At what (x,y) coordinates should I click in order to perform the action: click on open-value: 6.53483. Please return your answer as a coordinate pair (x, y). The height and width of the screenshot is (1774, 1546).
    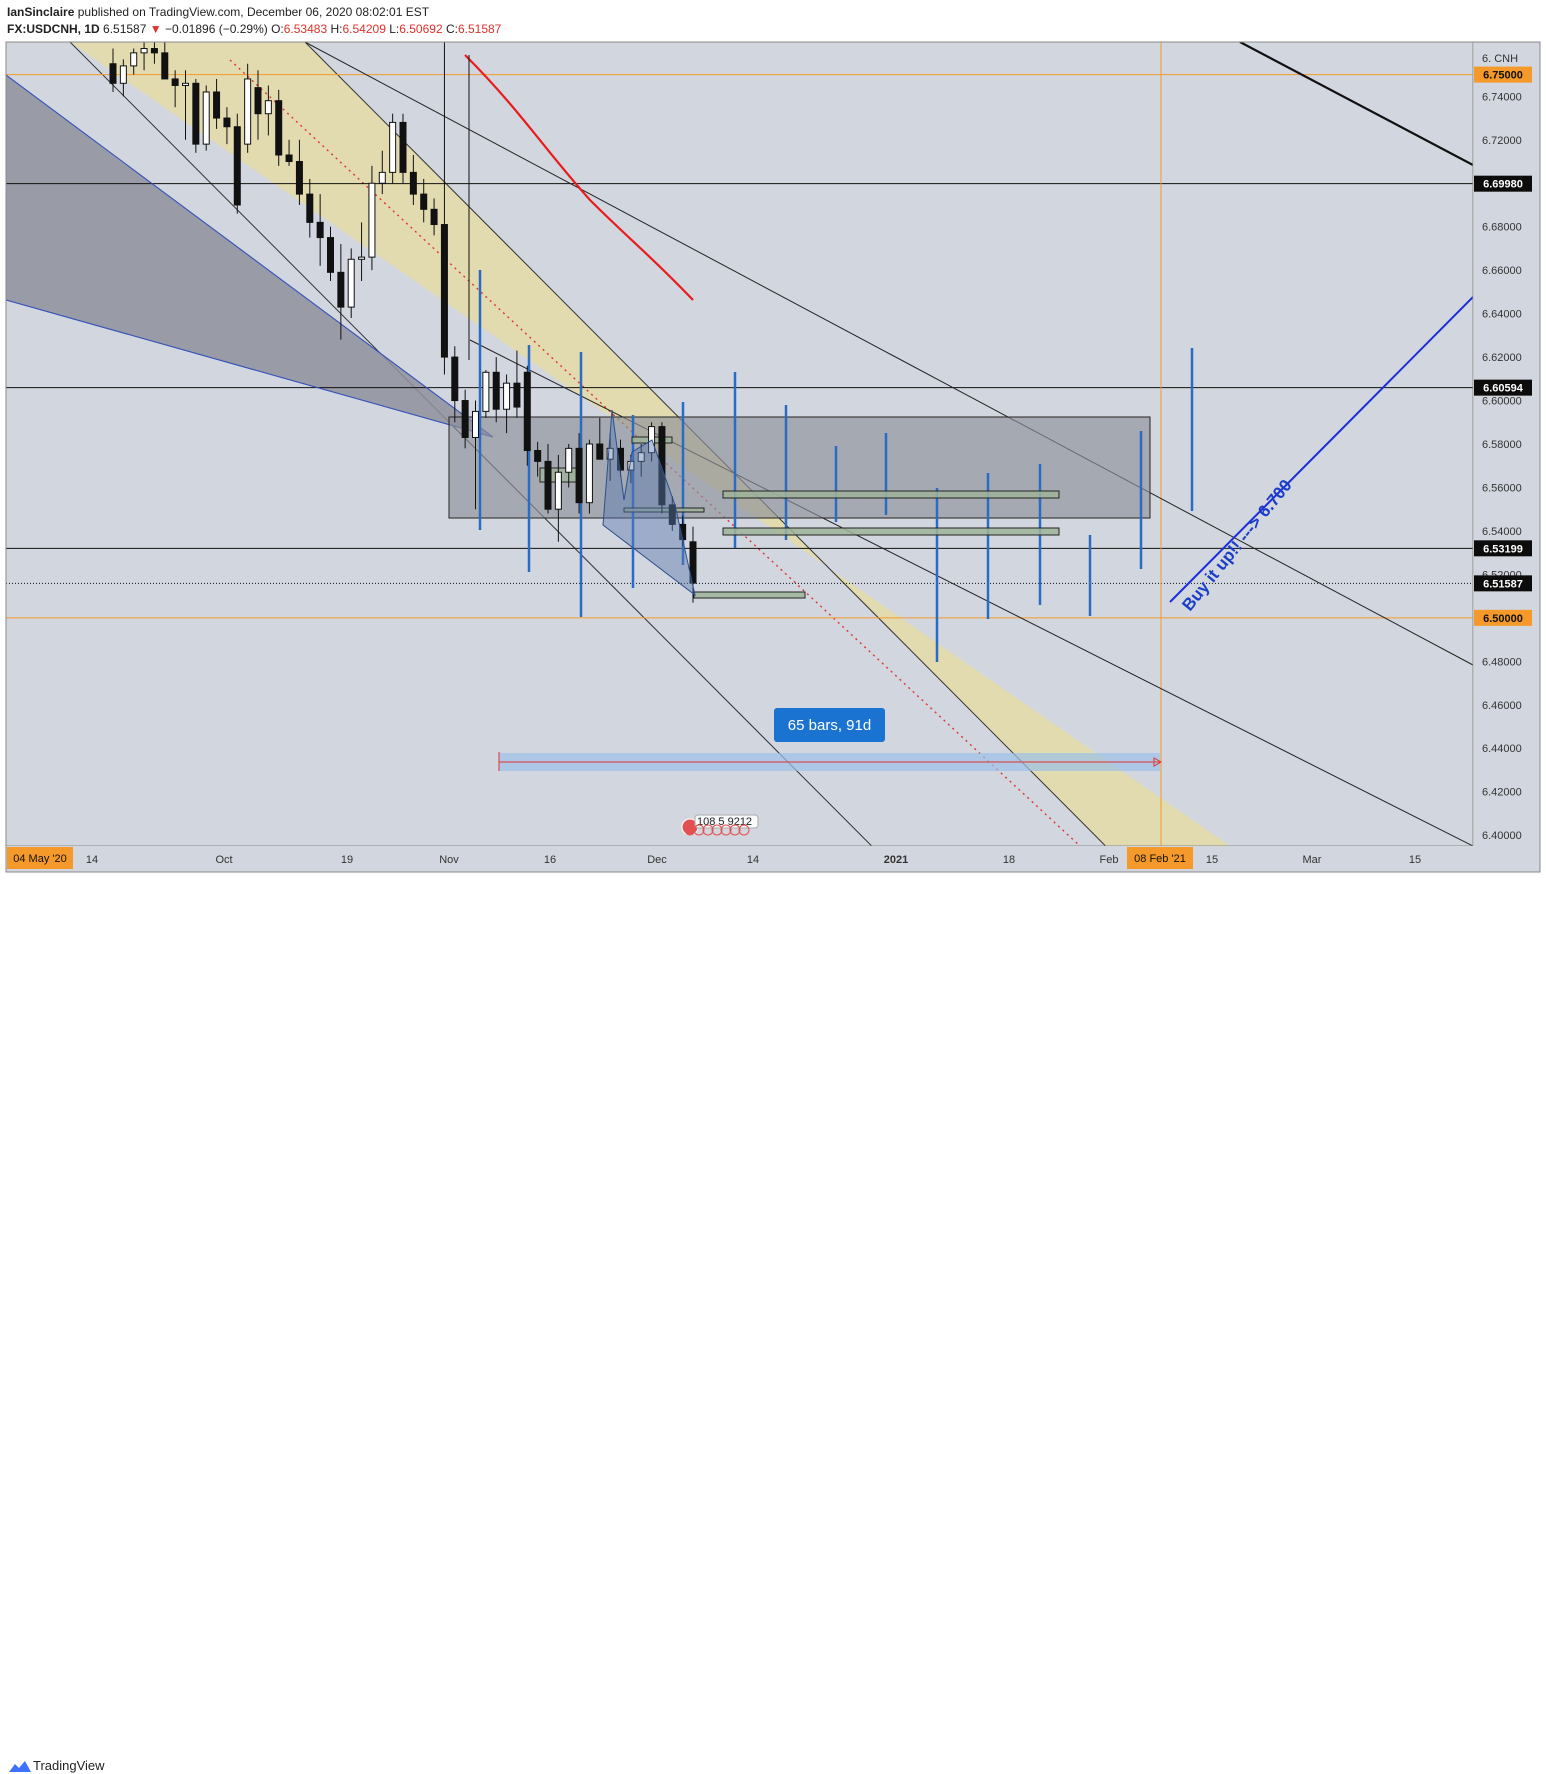
    Looking at the image, I should click on (305, 29).